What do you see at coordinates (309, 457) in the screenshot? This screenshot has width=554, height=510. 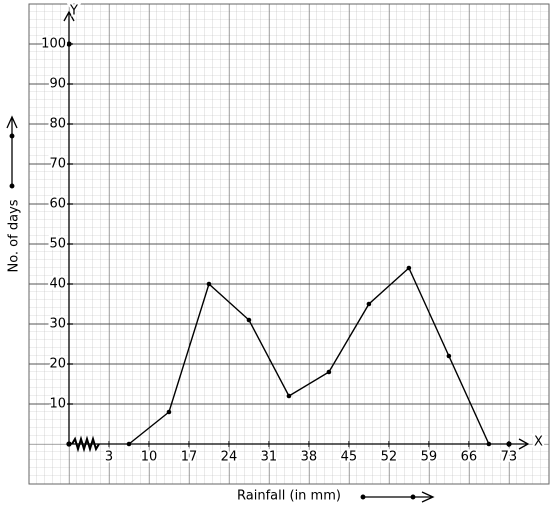 I see `x-tick-label: 38` at bounding box center [309, 457].